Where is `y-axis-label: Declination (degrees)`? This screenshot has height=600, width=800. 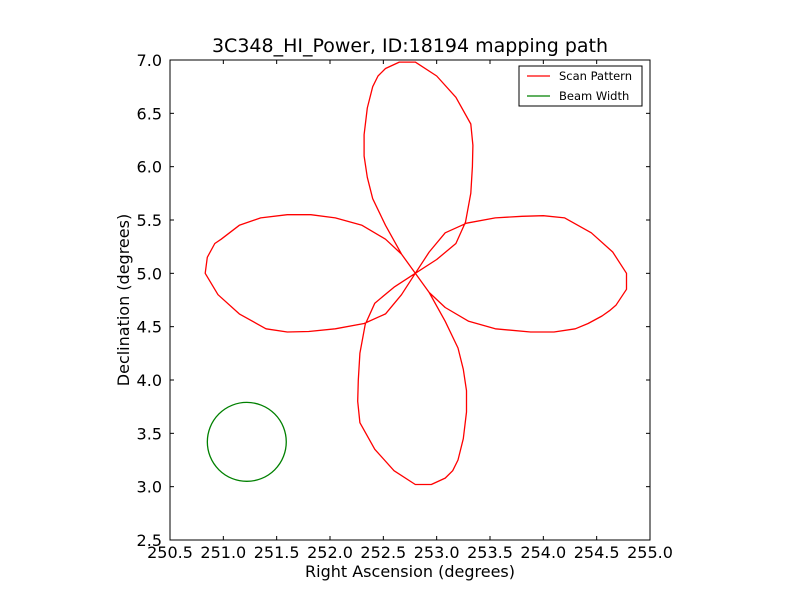
y-axis-label: Declination (degrees) is located at coordinates (123, 300).